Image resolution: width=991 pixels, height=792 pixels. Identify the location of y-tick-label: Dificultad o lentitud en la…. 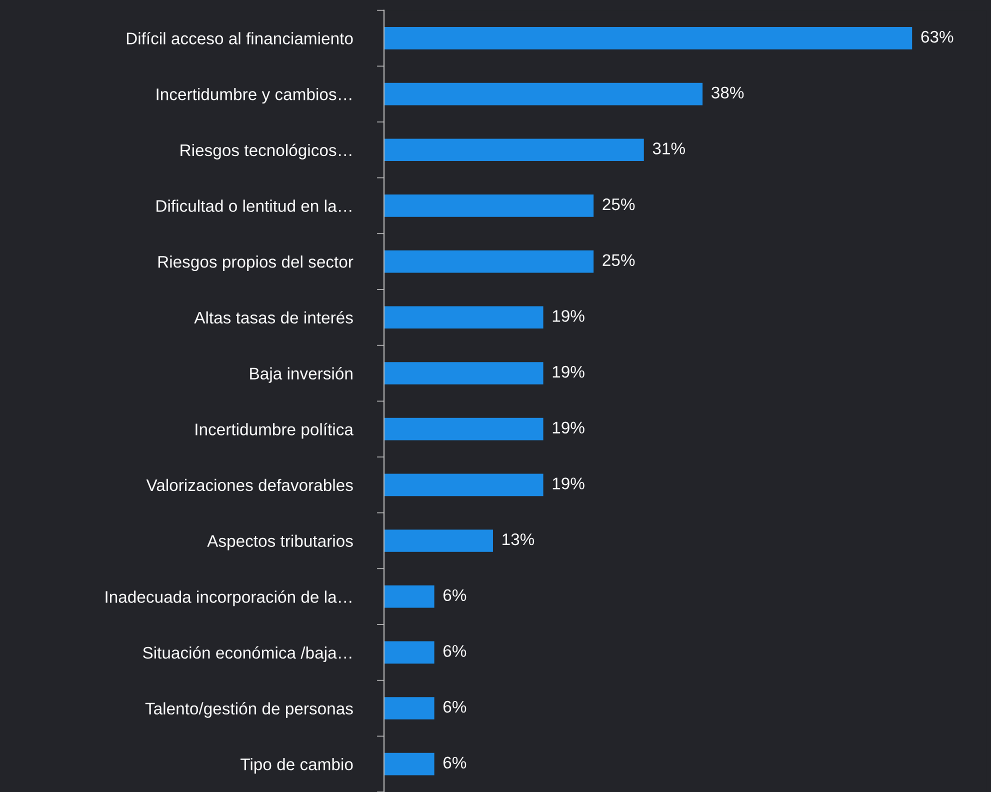
(254, 206).